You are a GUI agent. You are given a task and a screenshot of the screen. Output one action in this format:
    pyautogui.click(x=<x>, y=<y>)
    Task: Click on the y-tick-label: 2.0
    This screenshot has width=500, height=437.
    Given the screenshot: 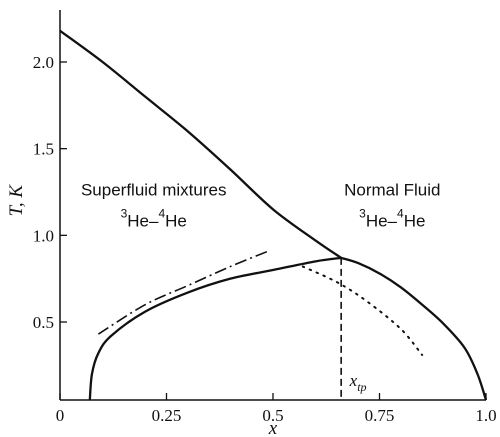 What is the action you would take?
    pyautogui.click(x=43, y=62)
    